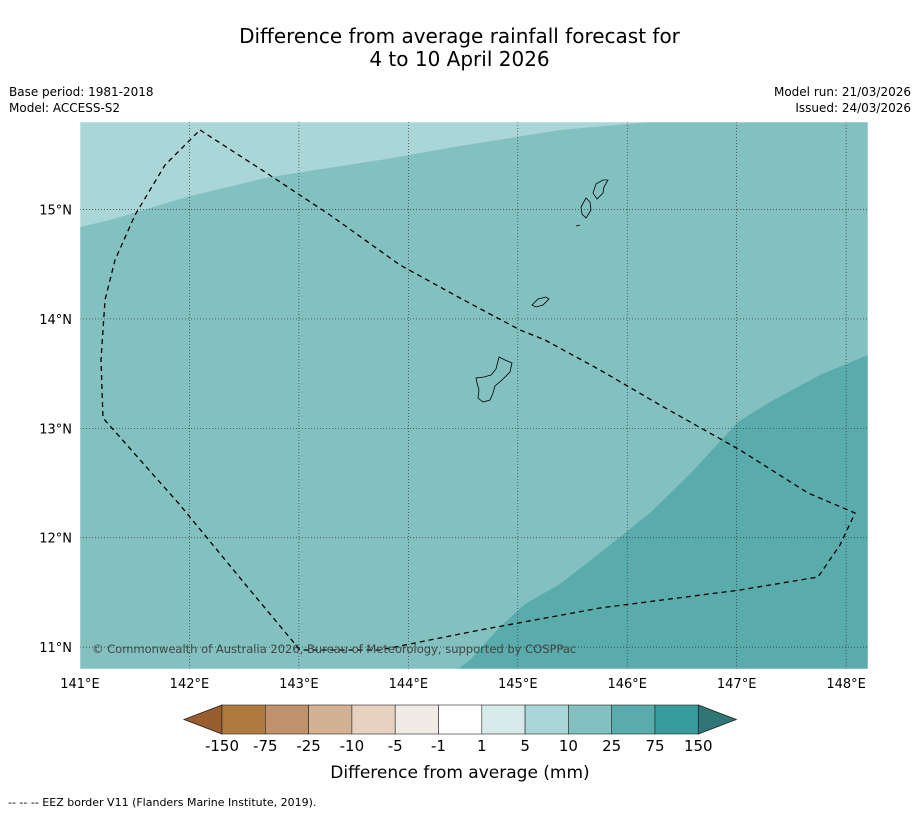  I want to click on lon-tick-label: 142°E, so click(190, 684).